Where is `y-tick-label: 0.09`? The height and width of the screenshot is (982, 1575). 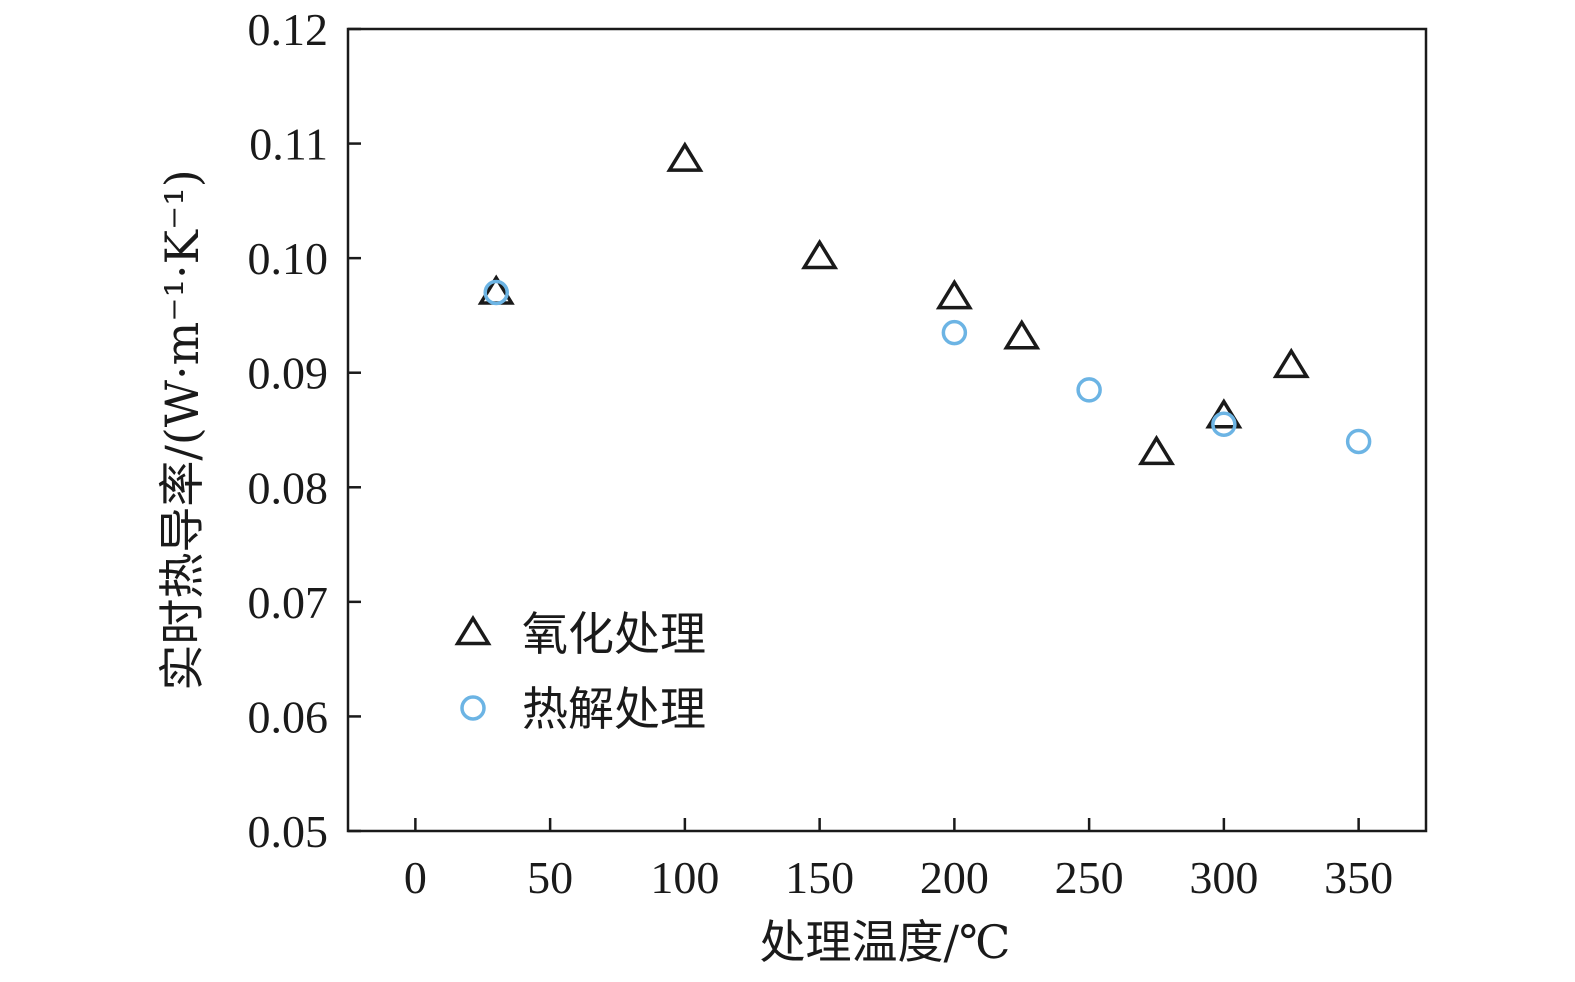 y-tick-label: 0.09 is located at coordinates (288, 373).